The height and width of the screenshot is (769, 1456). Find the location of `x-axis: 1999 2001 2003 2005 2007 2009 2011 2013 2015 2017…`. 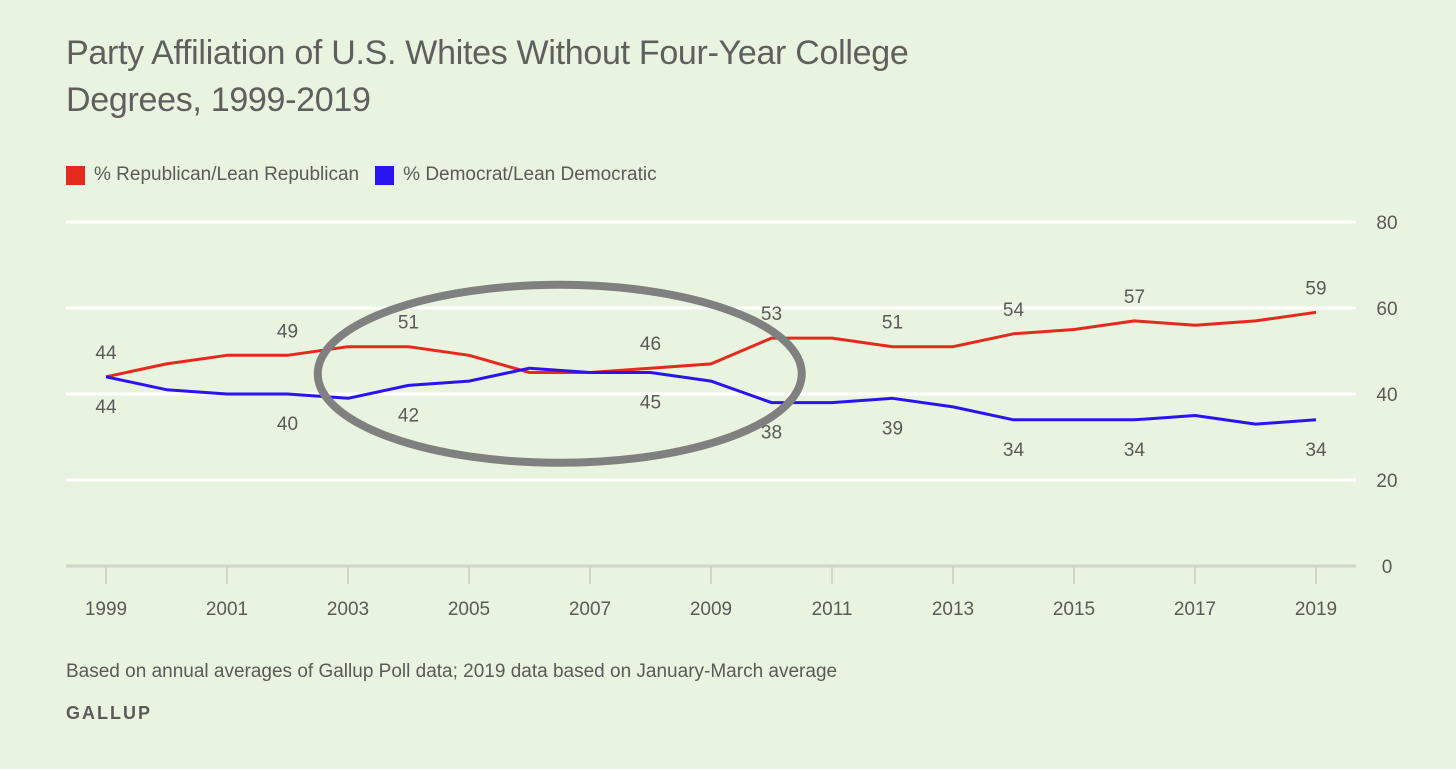

x-axis: 1999 2001 2003 2005 2007 2009 2011 2013 2015 2017… is located at coordinates (711, 592).